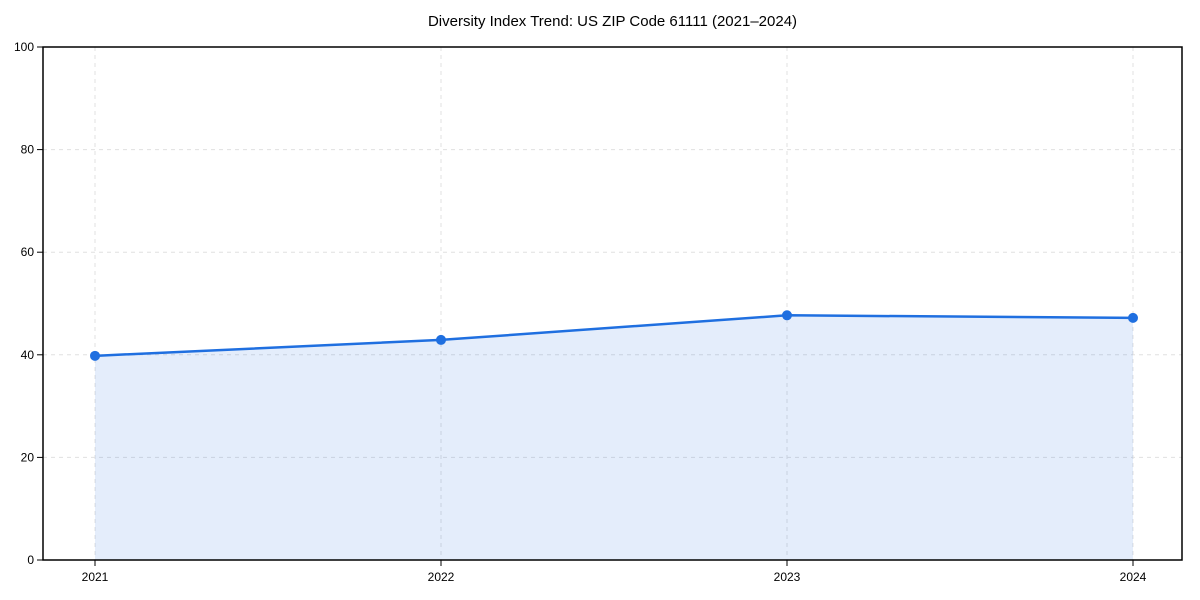 This screenshot has width=1200, height=600. I want to click on y-tick-label: 0, so click(30, 560).